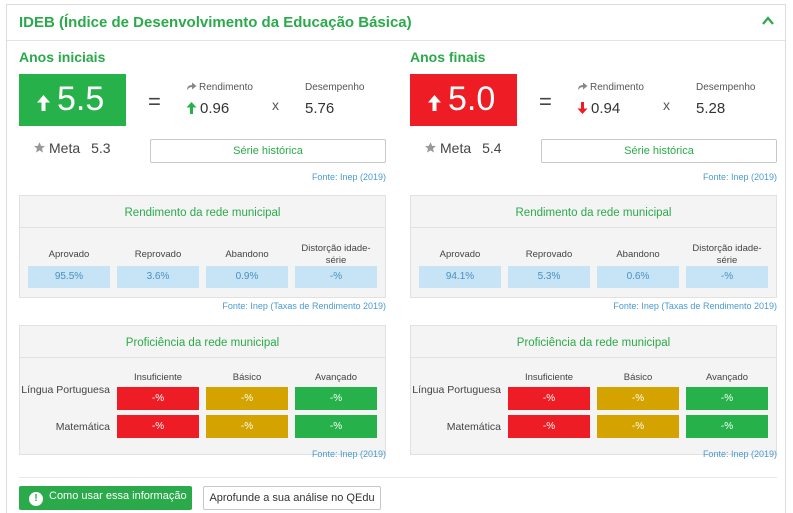  What do you see at coordinates (247, 277) in the screenshot?
I see `rate-abandono: 0.9%` at bounding box center [247, 277].